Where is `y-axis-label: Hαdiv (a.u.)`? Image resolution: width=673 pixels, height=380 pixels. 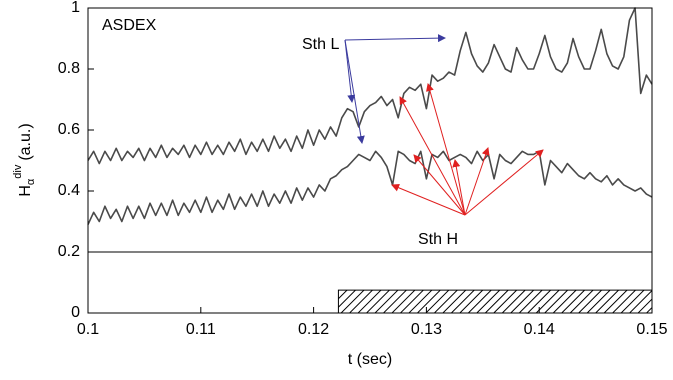
y-axis-label: Hαdiv (a.u.) is located at coordinates (24, 159).